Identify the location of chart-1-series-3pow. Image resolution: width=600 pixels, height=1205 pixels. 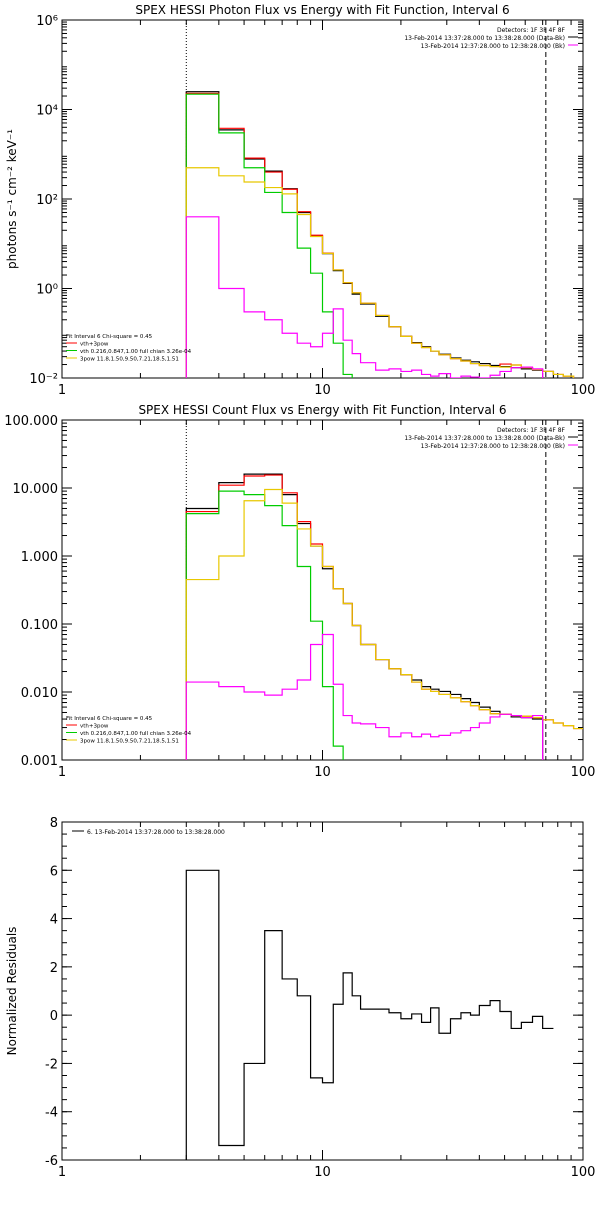
(380, 272).